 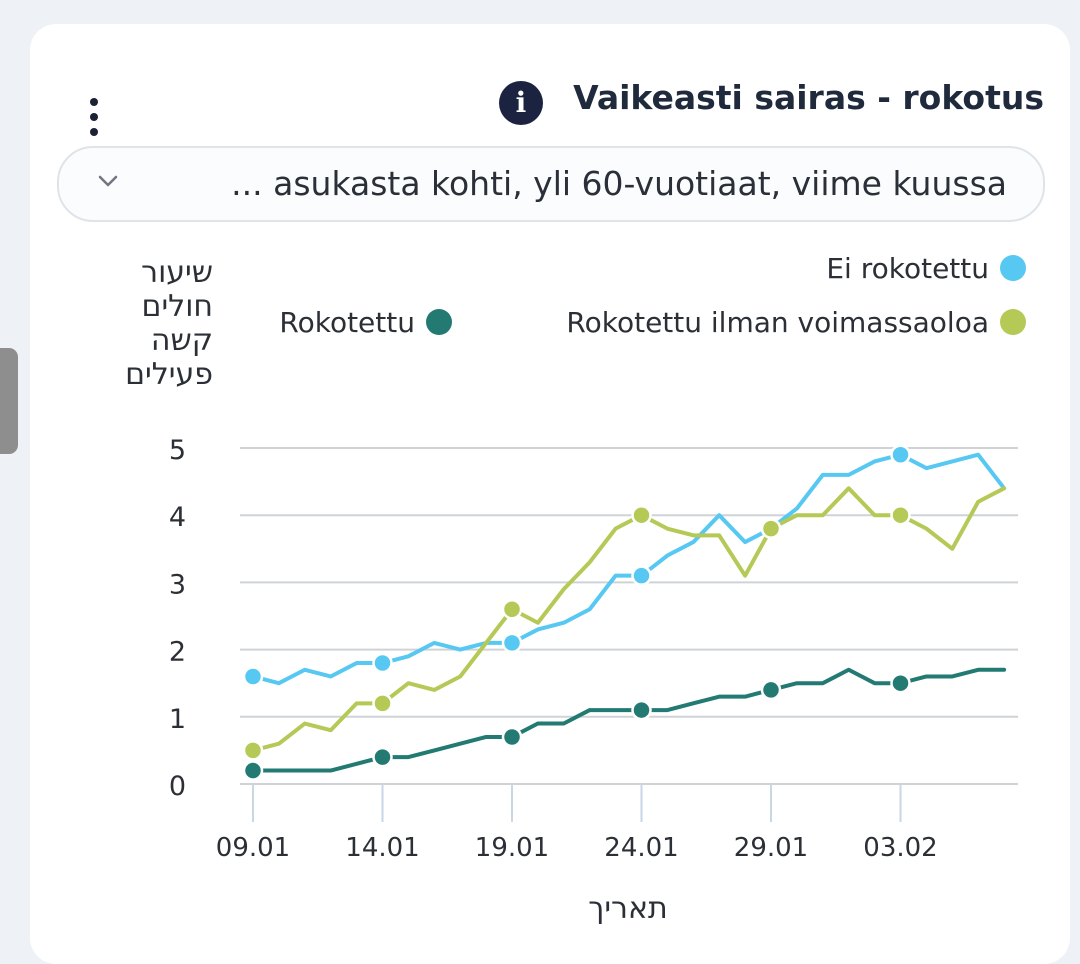 I want to click on y-axis-label-line: קשה, so click(x=182, y=340).